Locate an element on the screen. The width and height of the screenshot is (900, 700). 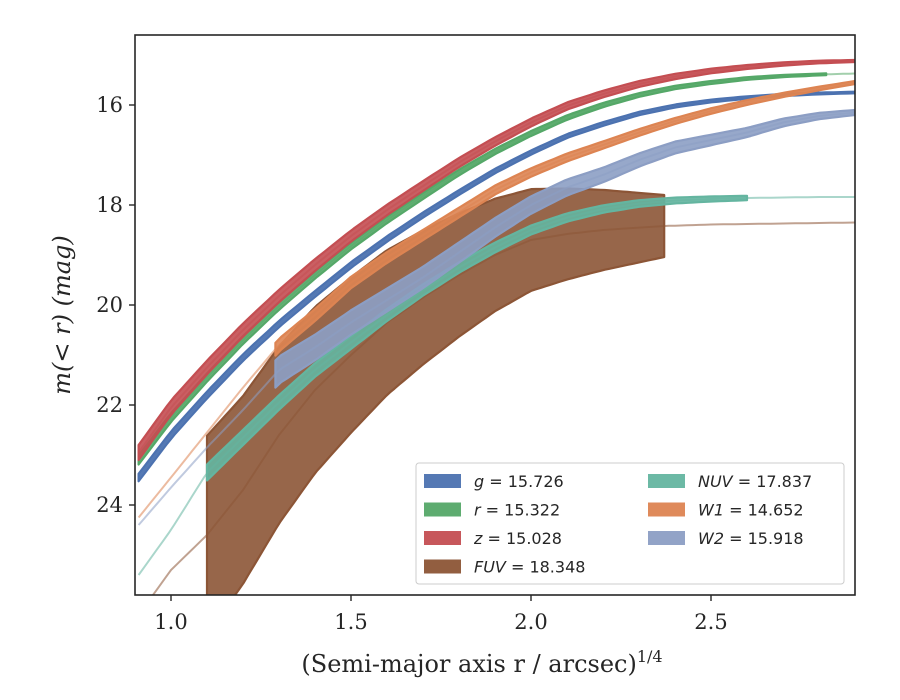
legend-label: W1 = 14.652 is located at coordinates (751, 510).